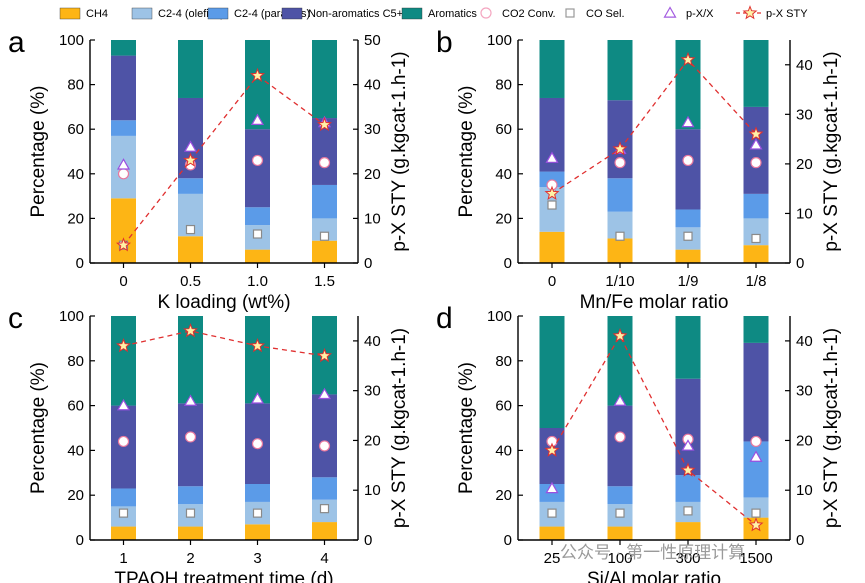 This screenshot has width=865, height=583. Describe the element at coordinates (444, 318) in the screenshot. I see `panel-letter: d` at that location.